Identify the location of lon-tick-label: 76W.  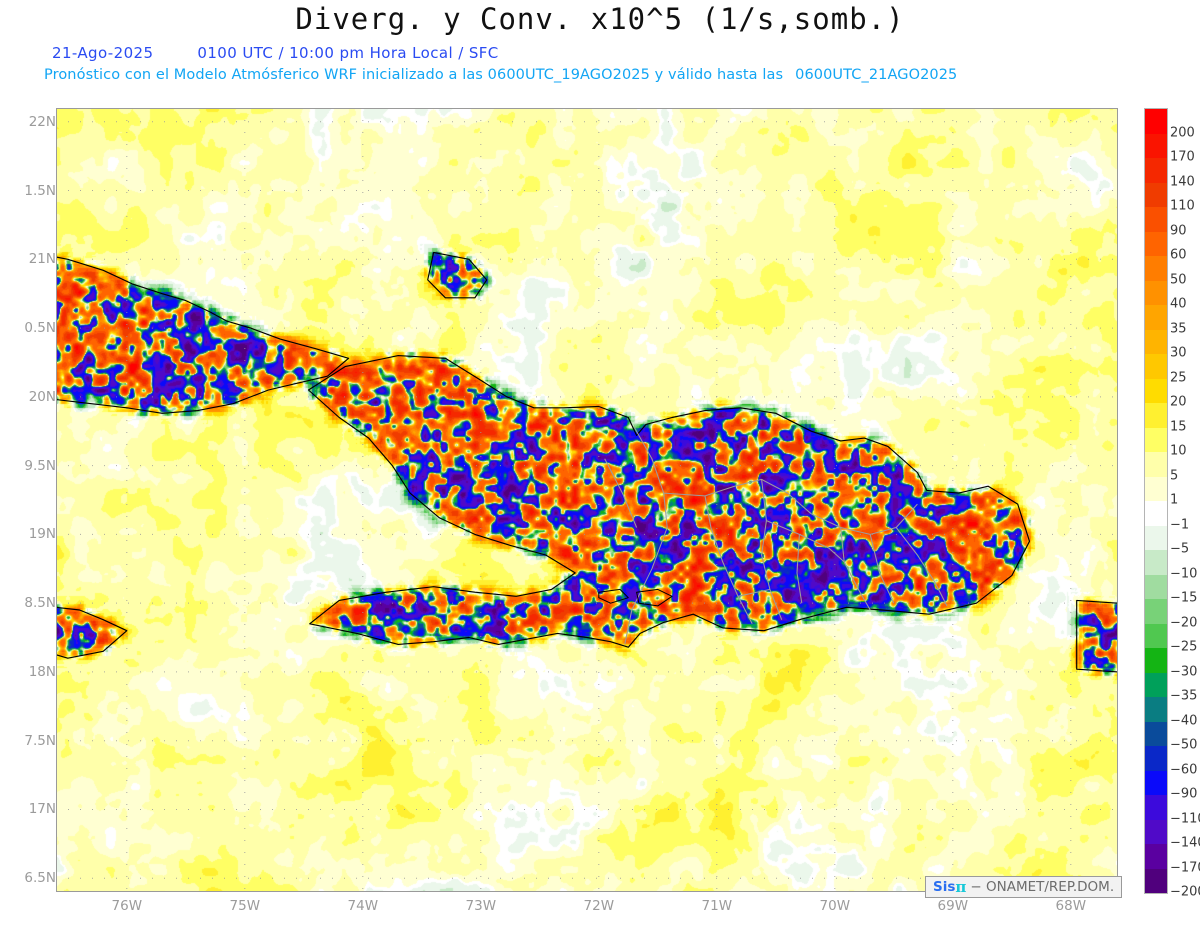
(127, 906).